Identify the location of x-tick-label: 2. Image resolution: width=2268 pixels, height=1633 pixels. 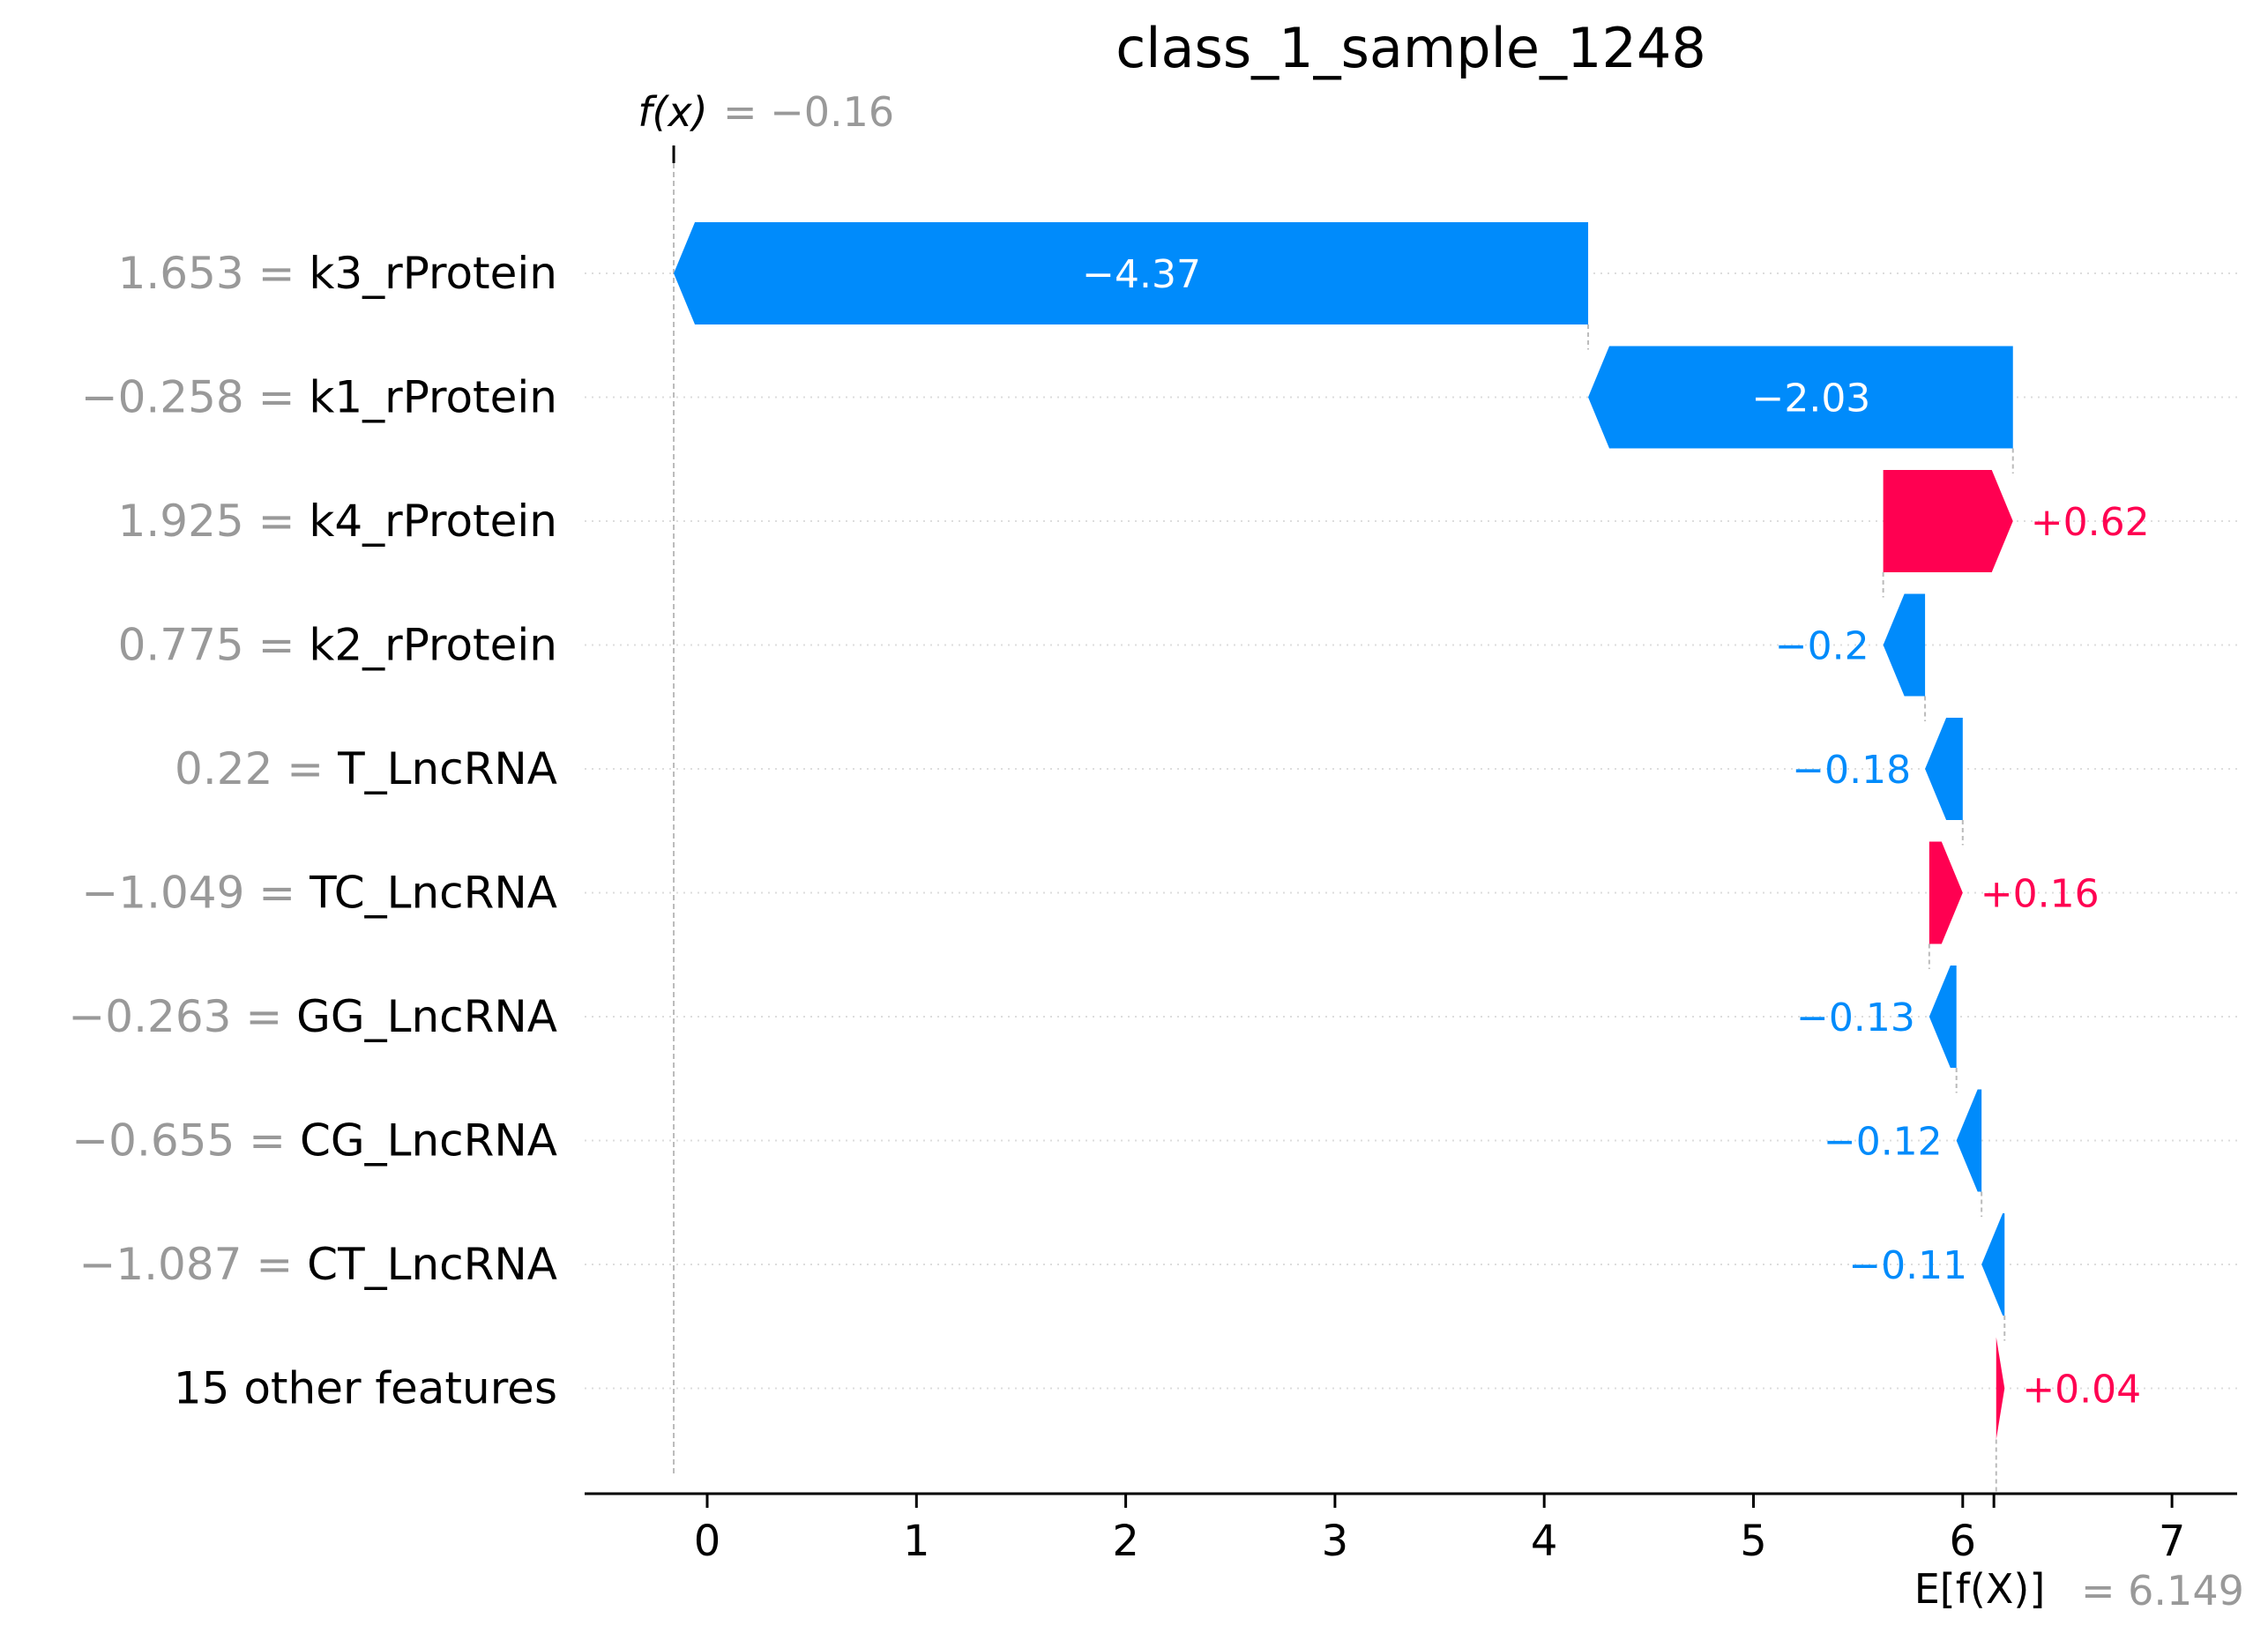
(1125, 1541).